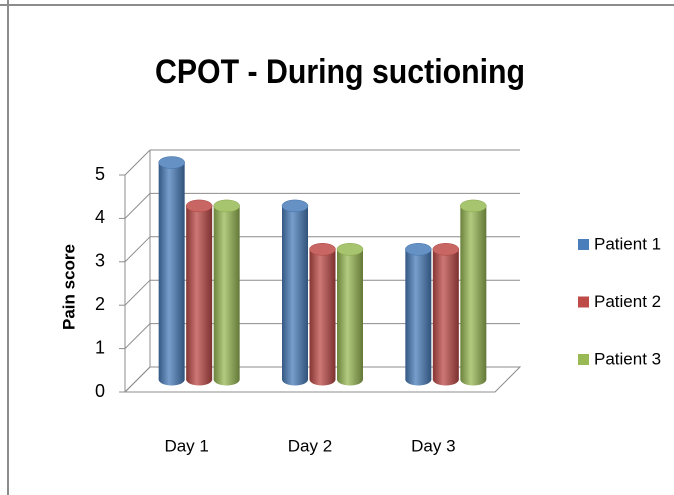 The width and height of the screenshot is (674, 495). What do you see at coordinates (627, 243) in the screenshot?
I see `legend-label: Patient 1` at bounding box center [627, 243].